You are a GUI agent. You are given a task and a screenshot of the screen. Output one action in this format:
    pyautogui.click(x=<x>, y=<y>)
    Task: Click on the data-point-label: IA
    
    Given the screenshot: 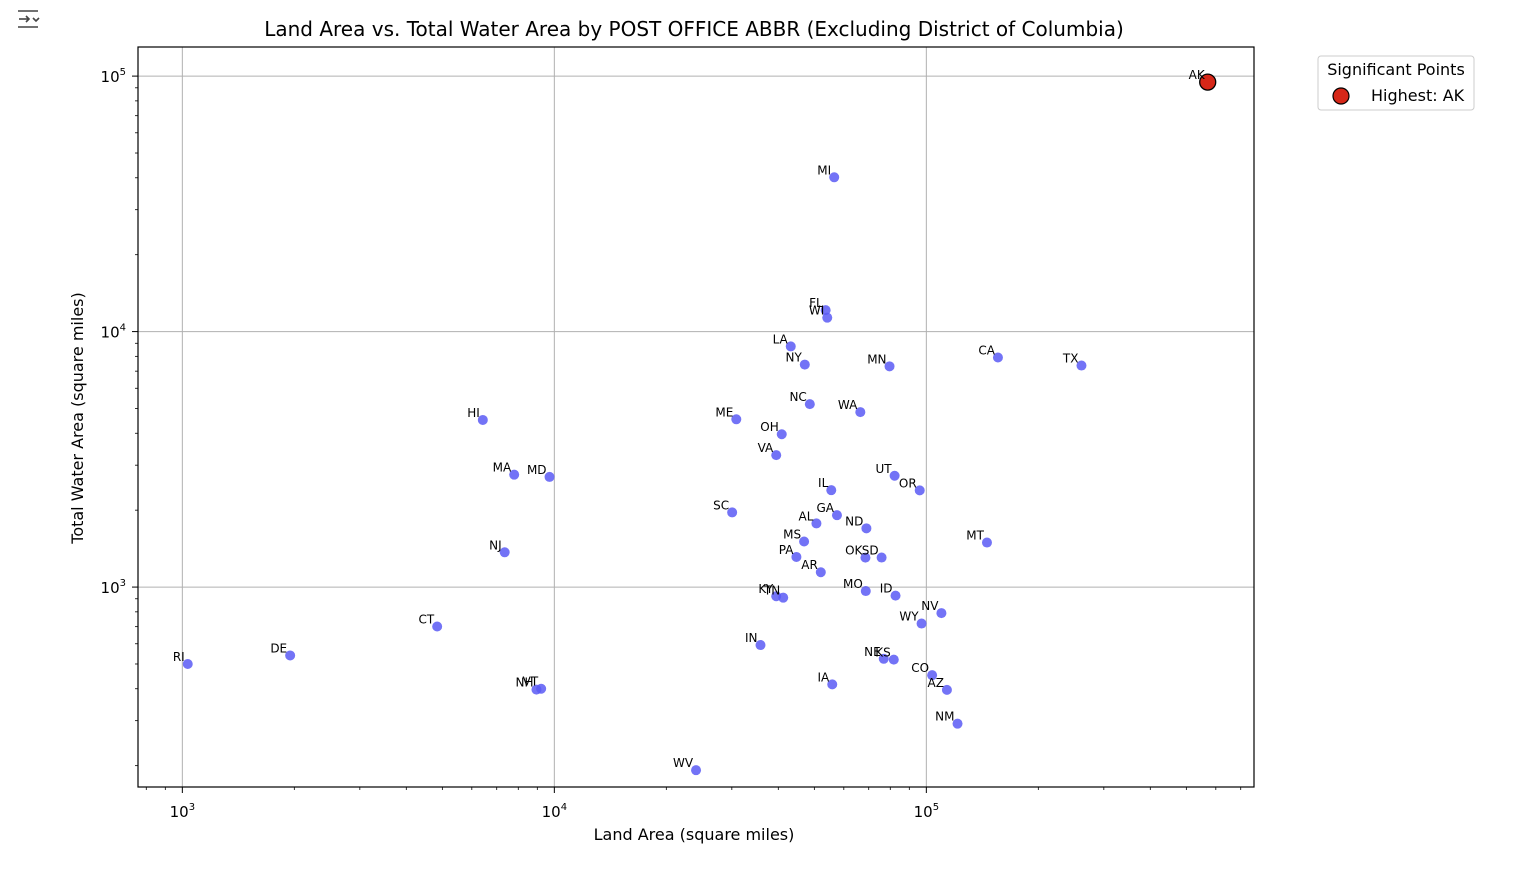 What is the action you would take?
    pyautogui.click(x=824, y=677)
    